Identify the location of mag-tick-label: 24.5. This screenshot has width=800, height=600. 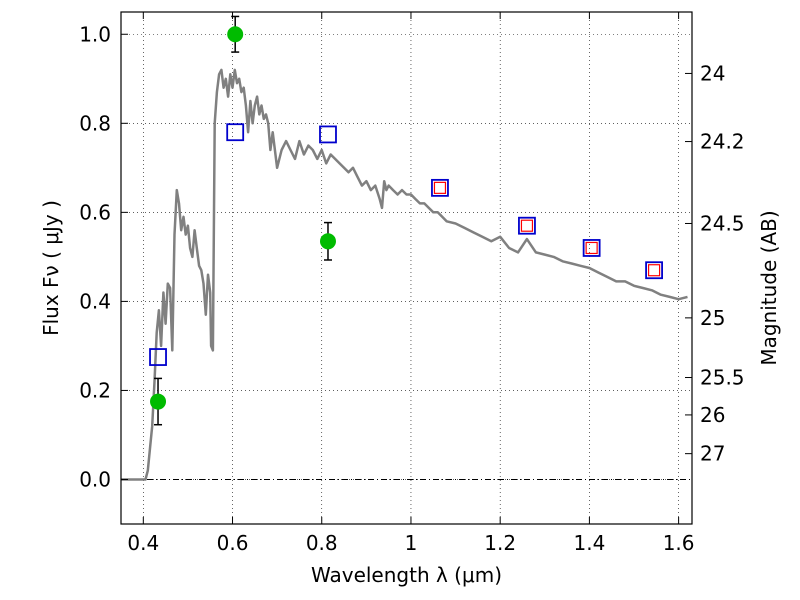
(722, 223).